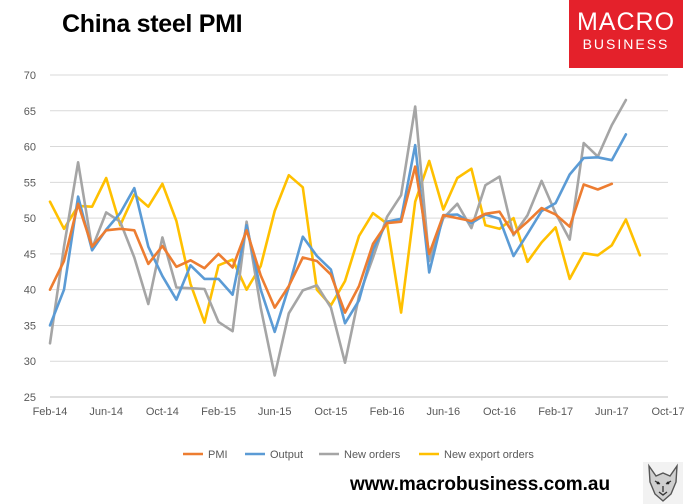 Image resolution: width=684 pixels, height=504 pixels. I want to click on y-tick-label: 55, so click(30, 183).